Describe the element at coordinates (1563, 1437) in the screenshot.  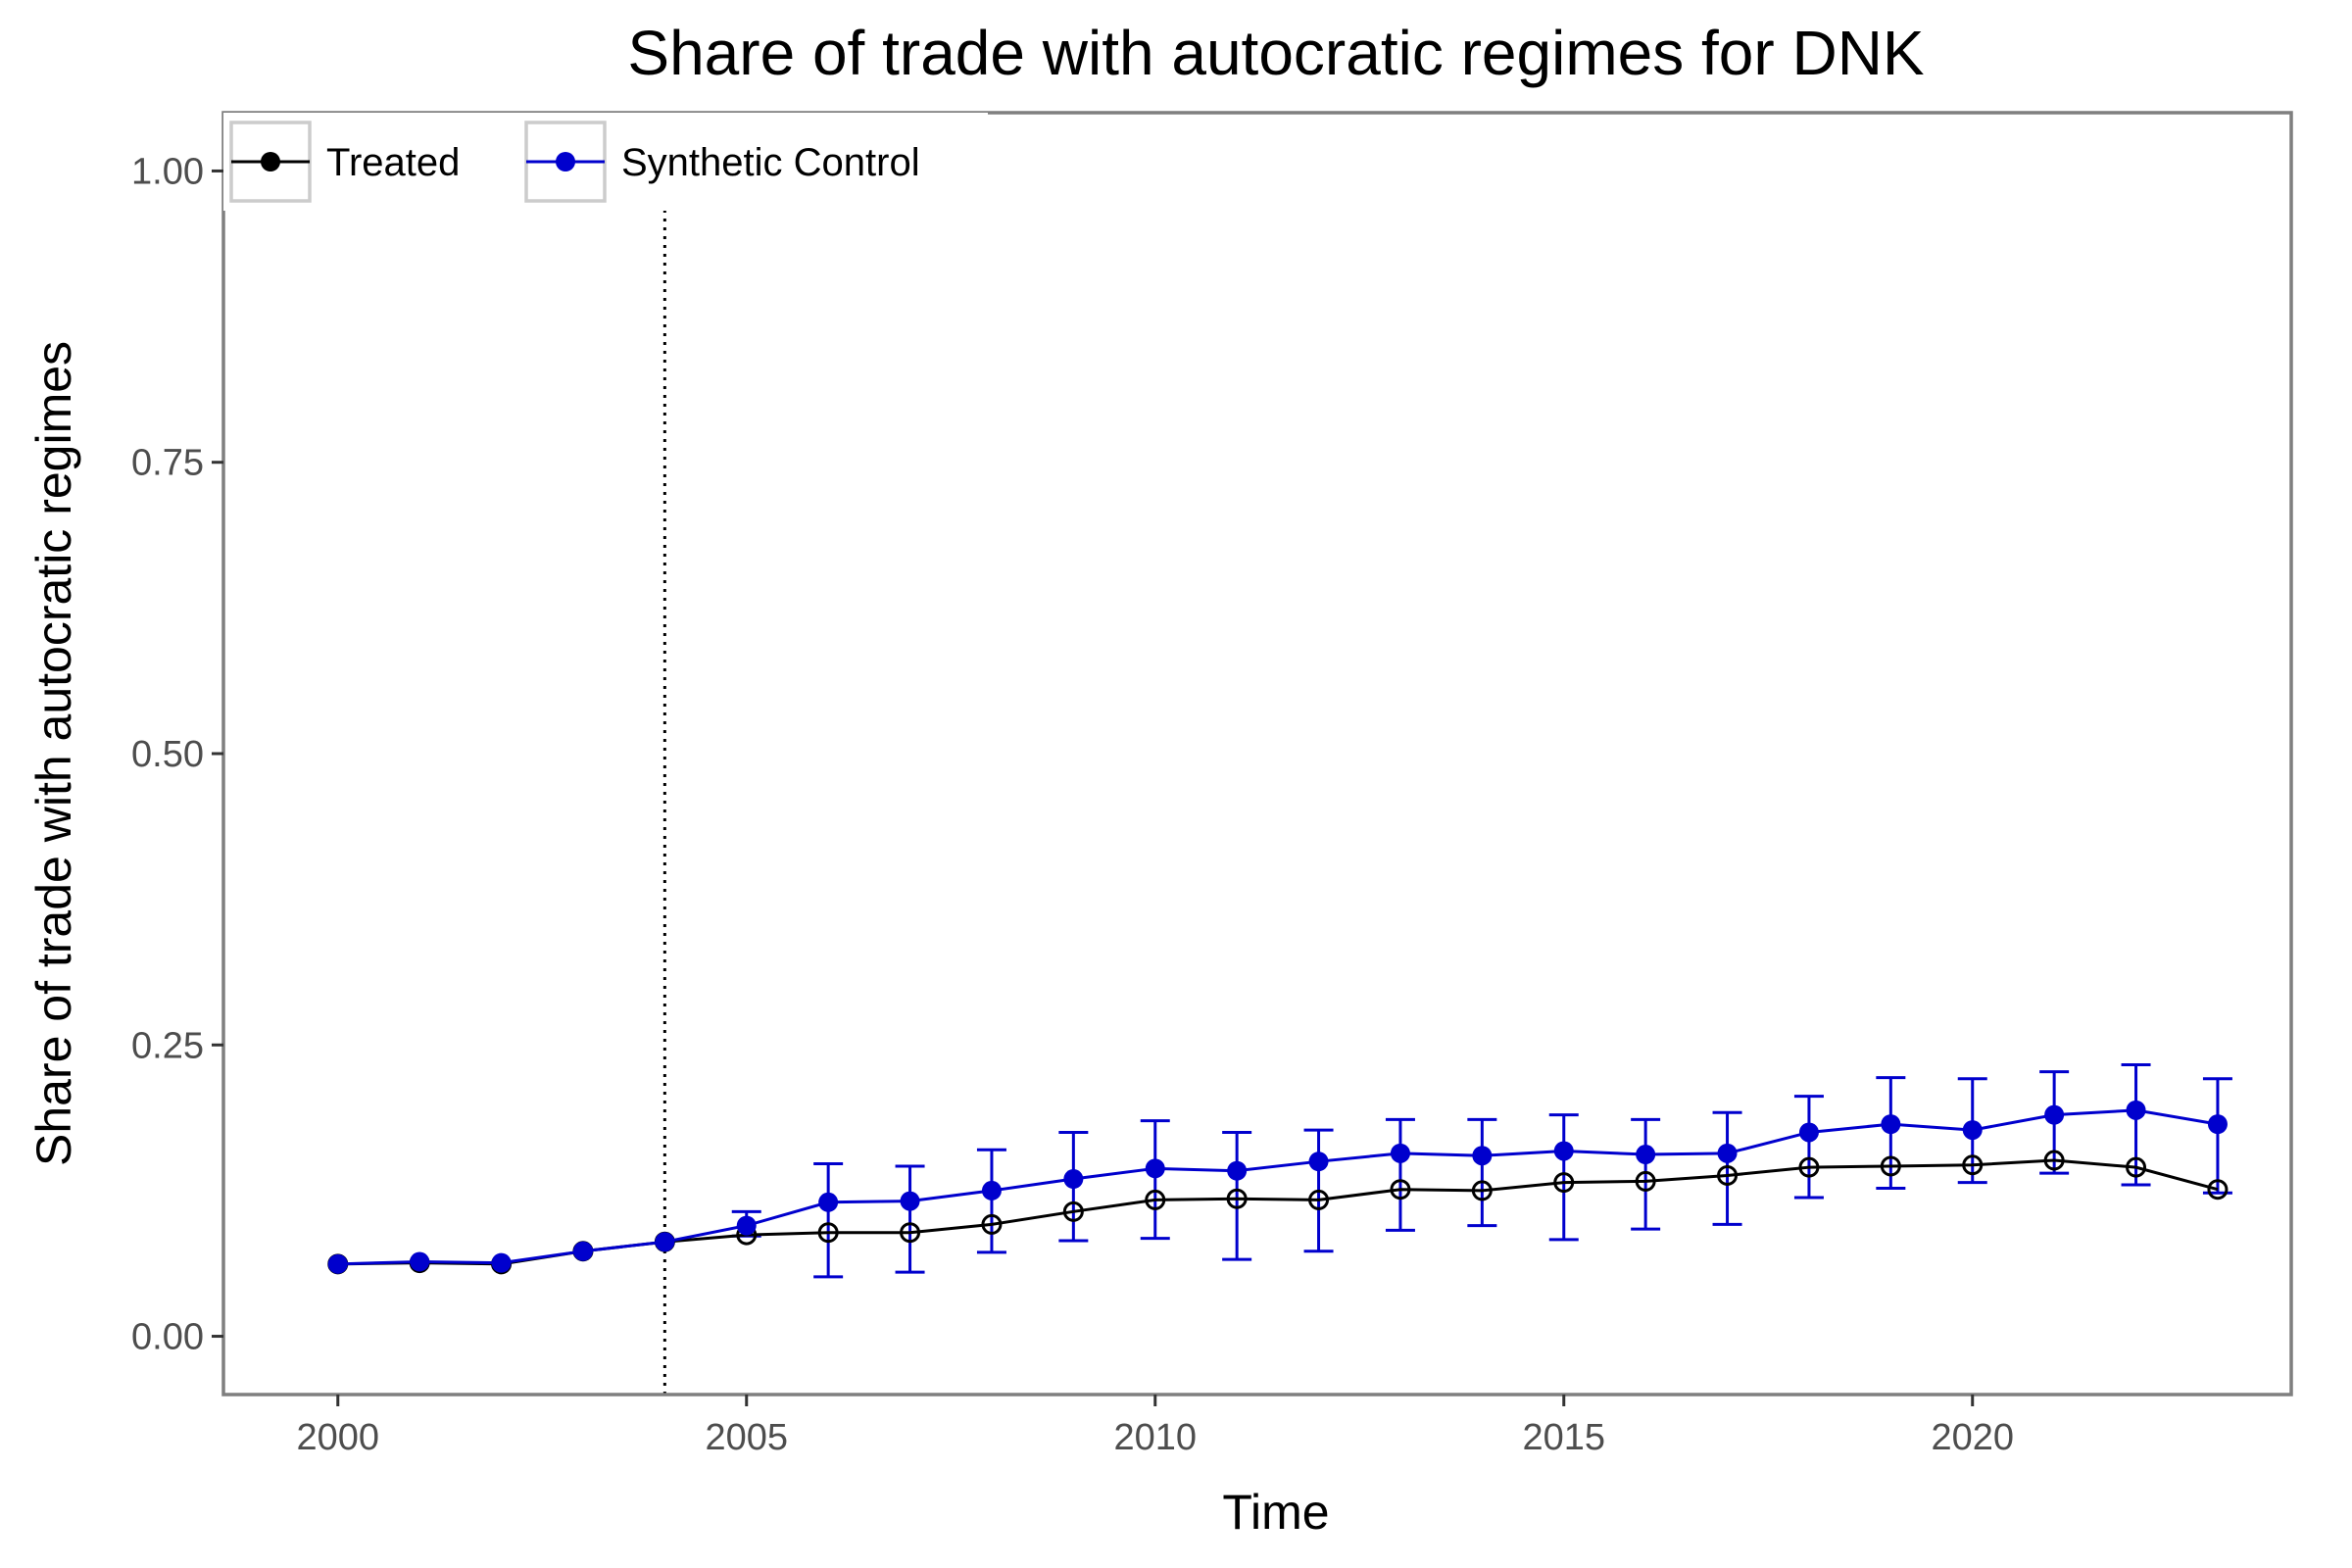
I see `x-tick-label: 2015` at that location.